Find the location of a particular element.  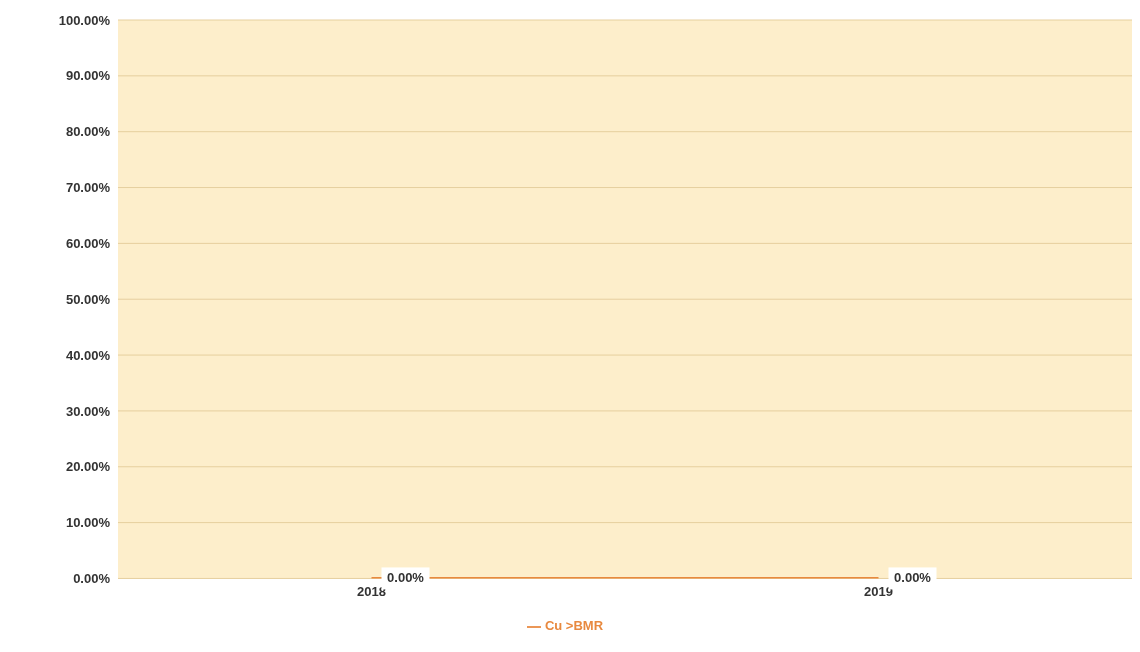

x-tick-label: 2019 is located at coordinates (878, 591).